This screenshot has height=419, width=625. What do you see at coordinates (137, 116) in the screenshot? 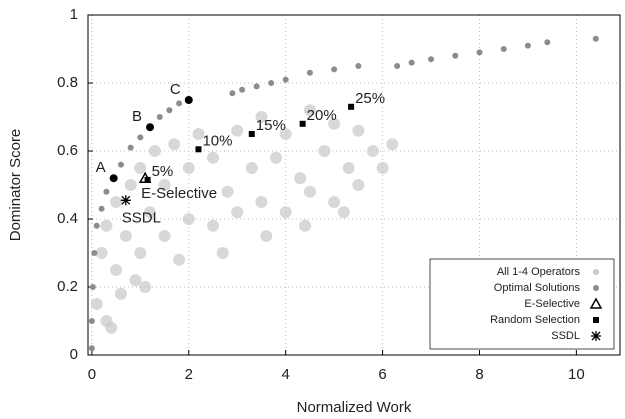
I see `annotation-label: B` at bounding box center [137, 116].